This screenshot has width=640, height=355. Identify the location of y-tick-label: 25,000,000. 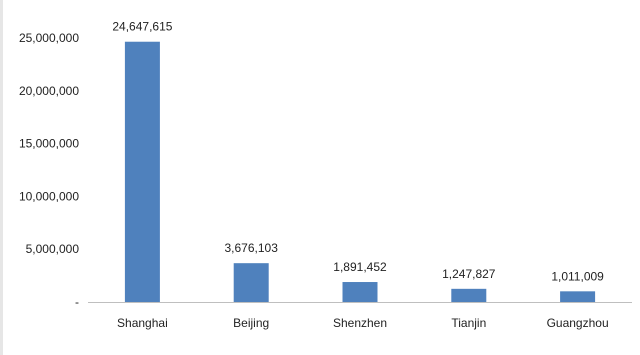
(49, 38).